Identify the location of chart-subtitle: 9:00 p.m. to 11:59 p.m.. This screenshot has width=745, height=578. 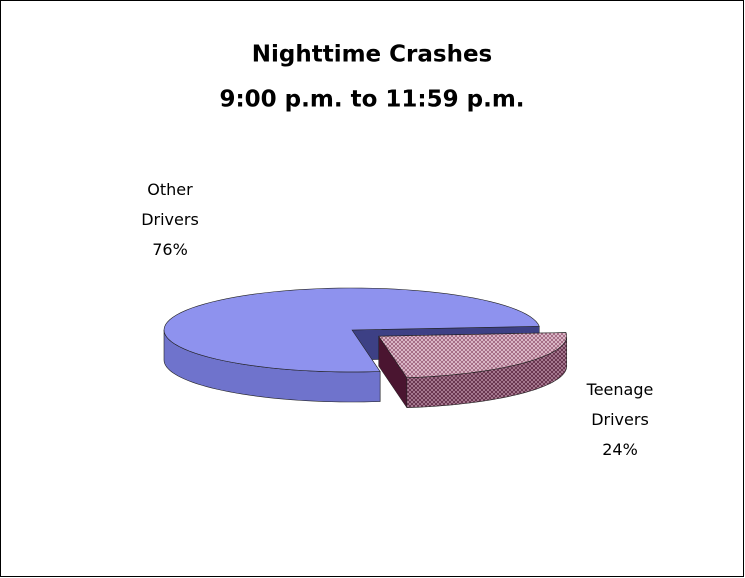
(371, 100).